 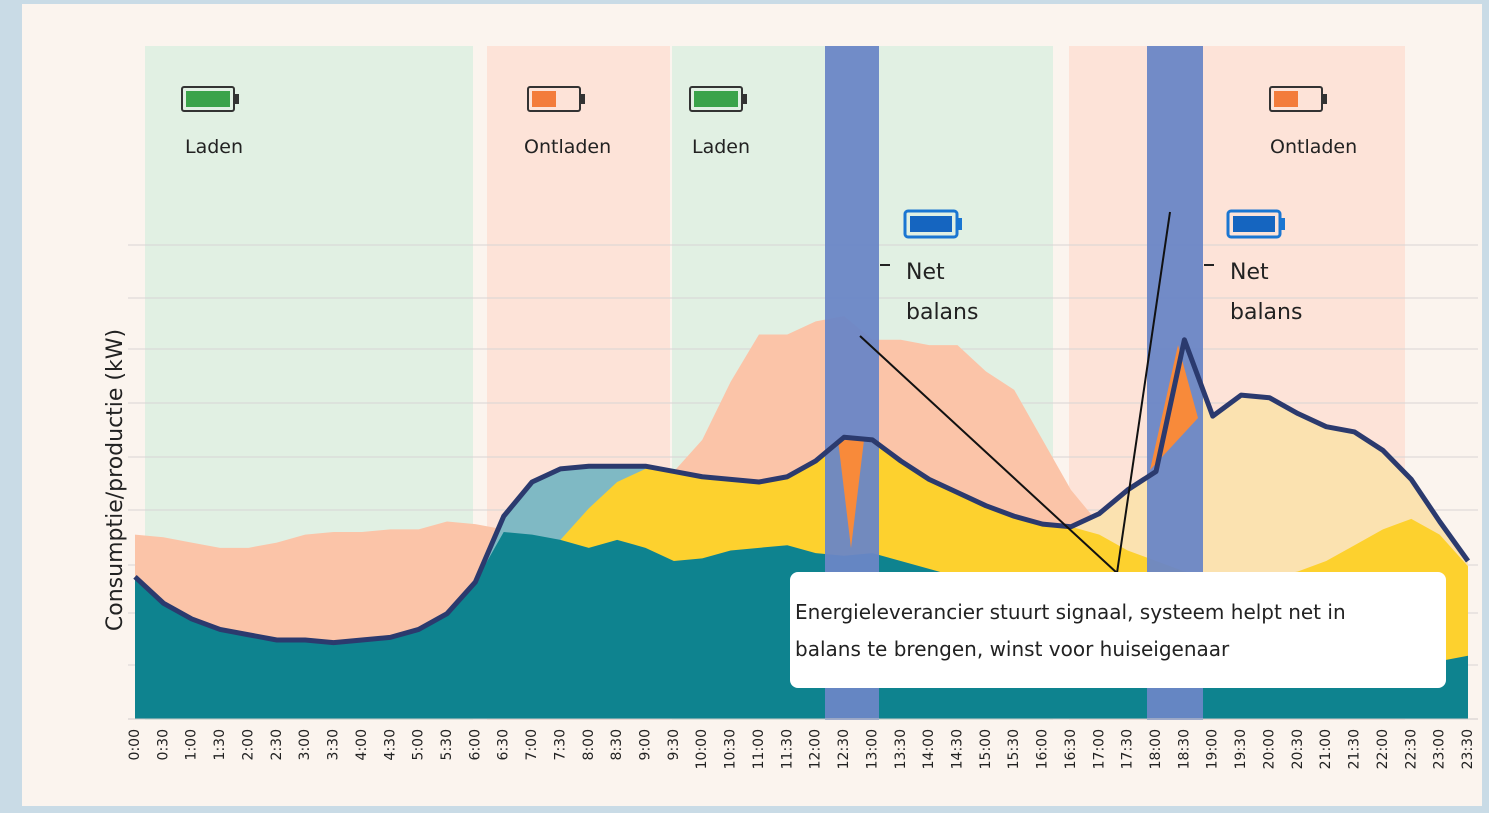 I want to click on x-tick-label: 23:00, so click(x=1440, y=749).